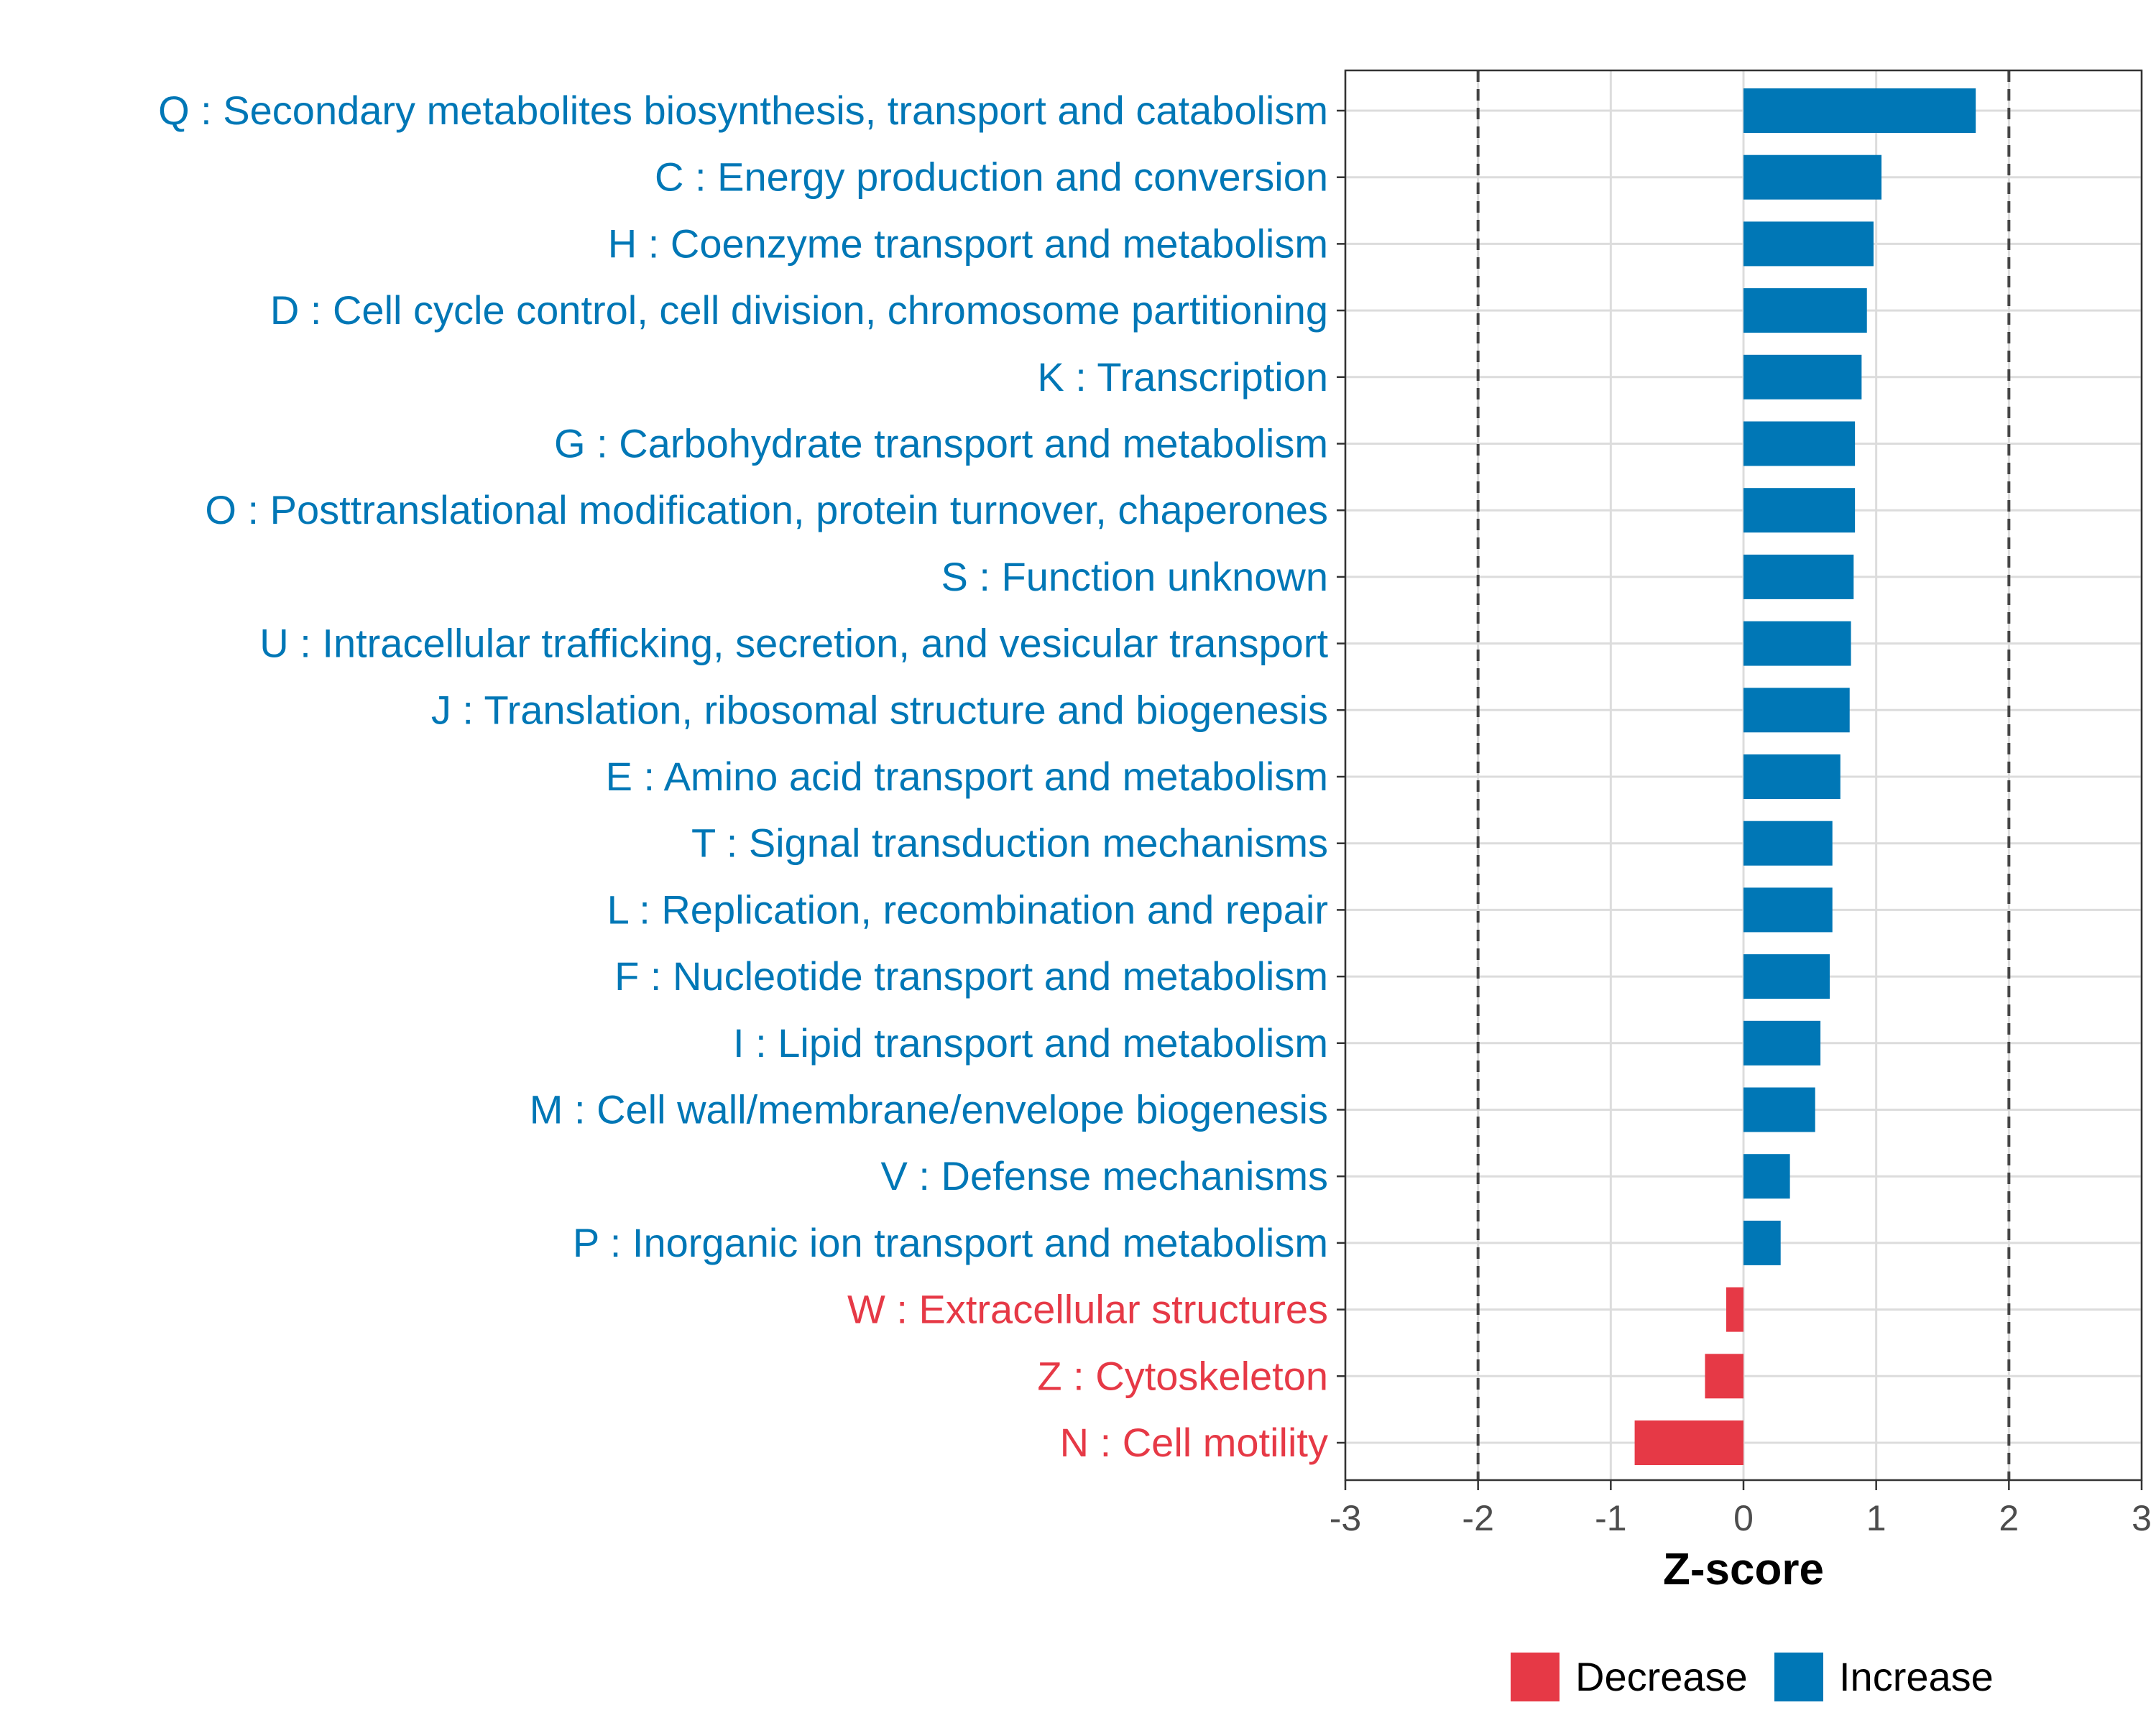 Image resolution: width=2156 pixels, height=1728 pixels. What do you see at coordinates (1087, 1309) in the screenshot?
I see `y-tick-label: W : Extracellular structures` at bounding box center [1087, 1309].